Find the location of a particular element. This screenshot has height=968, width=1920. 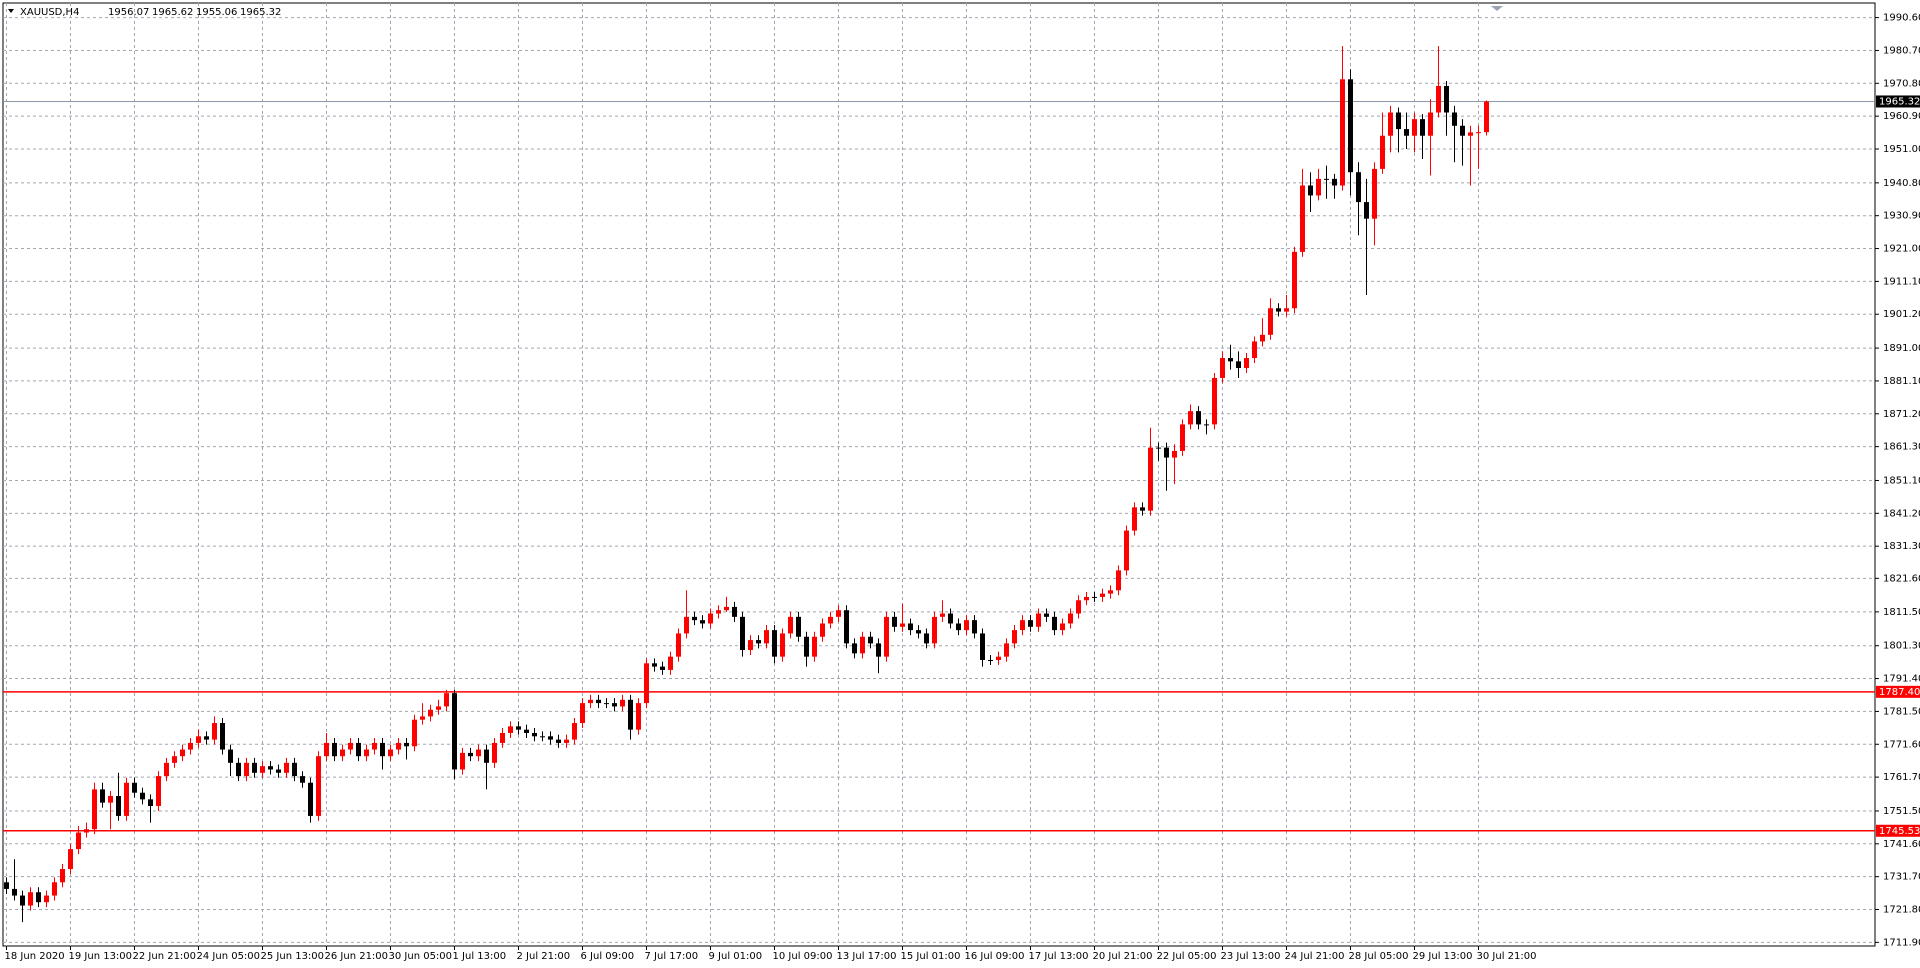

y-tick-label: 1731.70 is located at coordinates (1901, 877).